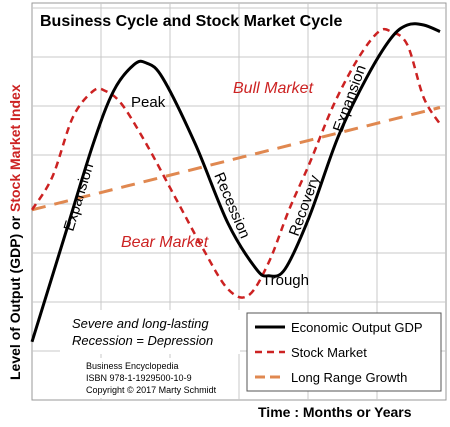  Describe the element at coordinates (151, 390) in the screenshot. I see `source-line-3: Copyright © 2017 Marty Schmidt` at that location.